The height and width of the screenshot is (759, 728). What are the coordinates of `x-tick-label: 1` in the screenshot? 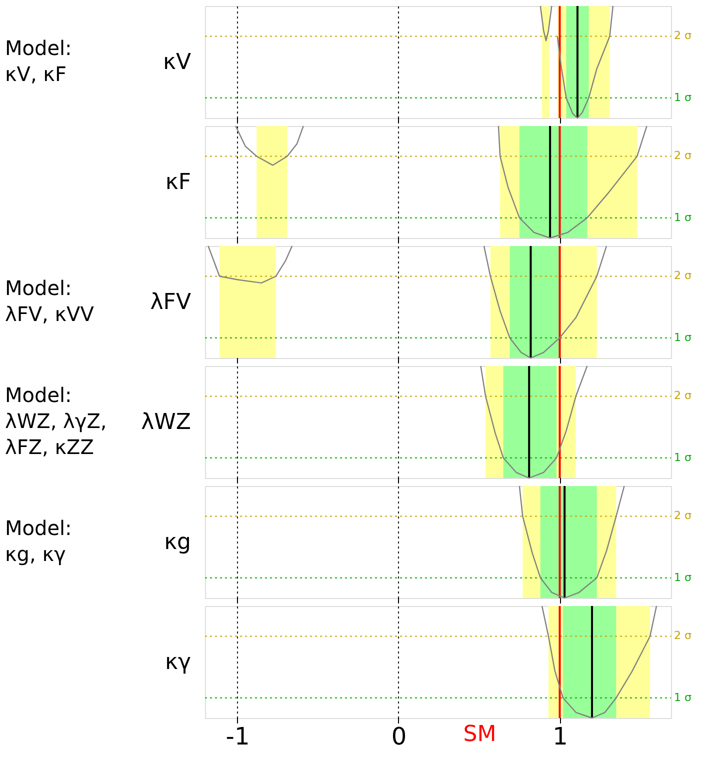 It's located at (560, 736).